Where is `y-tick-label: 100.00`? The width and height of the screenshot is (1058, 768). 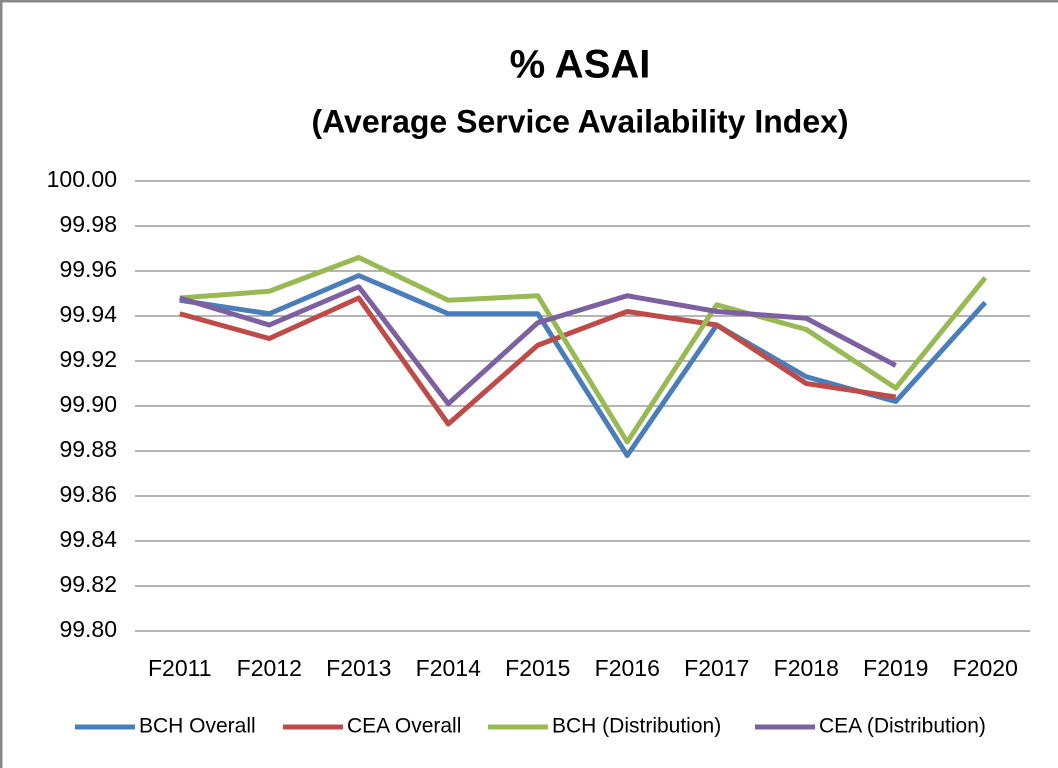
y-tick-label: 100.00 is located at coordinates (82, 179).